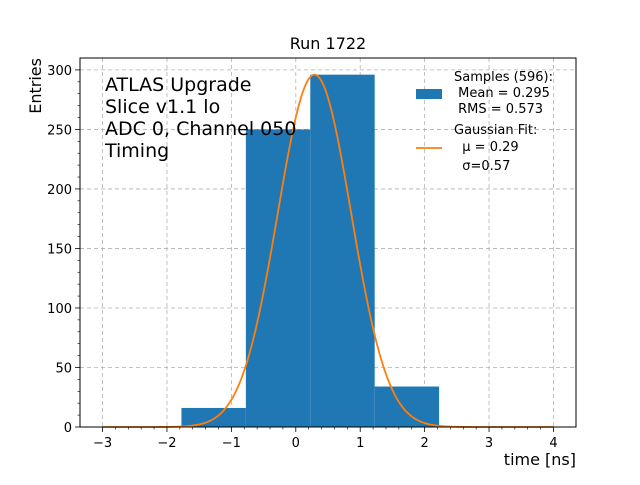 The width and height of the screenshot is (640, 485). What do you see at coordinates (231, 443) in the screenshot?
I see `x-tick-label: −1` at bounding box center [231, 443].